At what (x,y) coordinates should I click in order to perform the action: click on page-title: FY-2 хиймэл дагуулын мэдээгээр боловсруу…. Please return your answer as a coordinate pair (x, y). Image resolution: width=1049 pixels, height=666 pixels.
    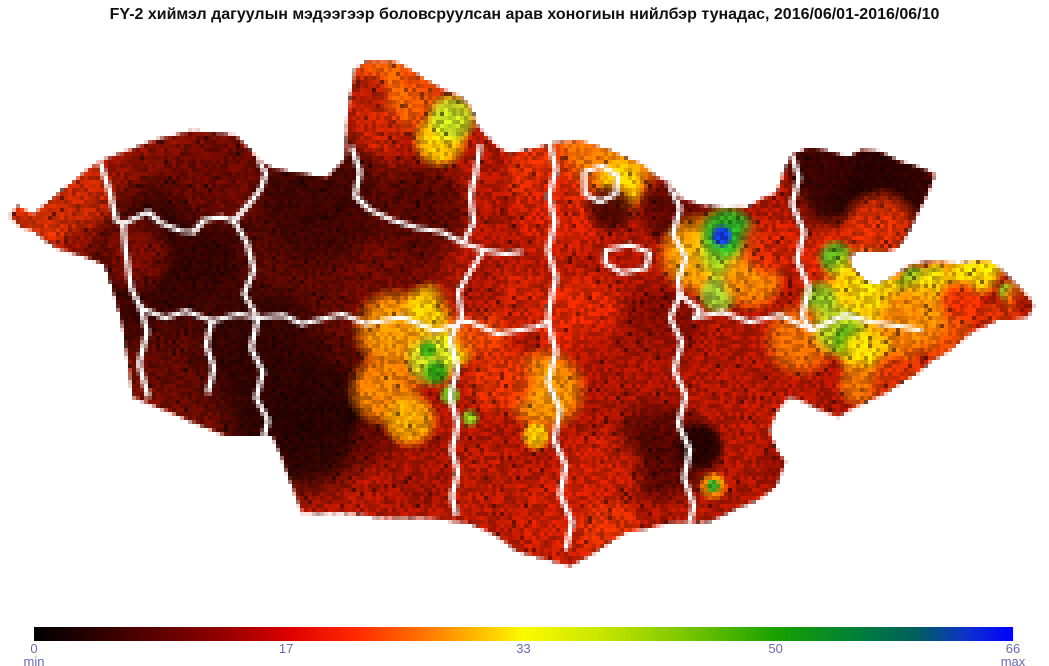
    Looking at the image, I should click on (524, 14).